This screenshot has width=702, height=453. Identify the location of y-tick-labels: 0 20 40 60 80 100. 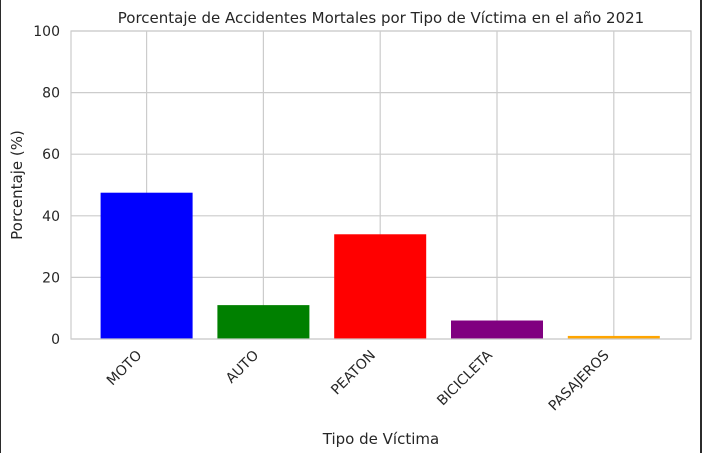
(46, 186).